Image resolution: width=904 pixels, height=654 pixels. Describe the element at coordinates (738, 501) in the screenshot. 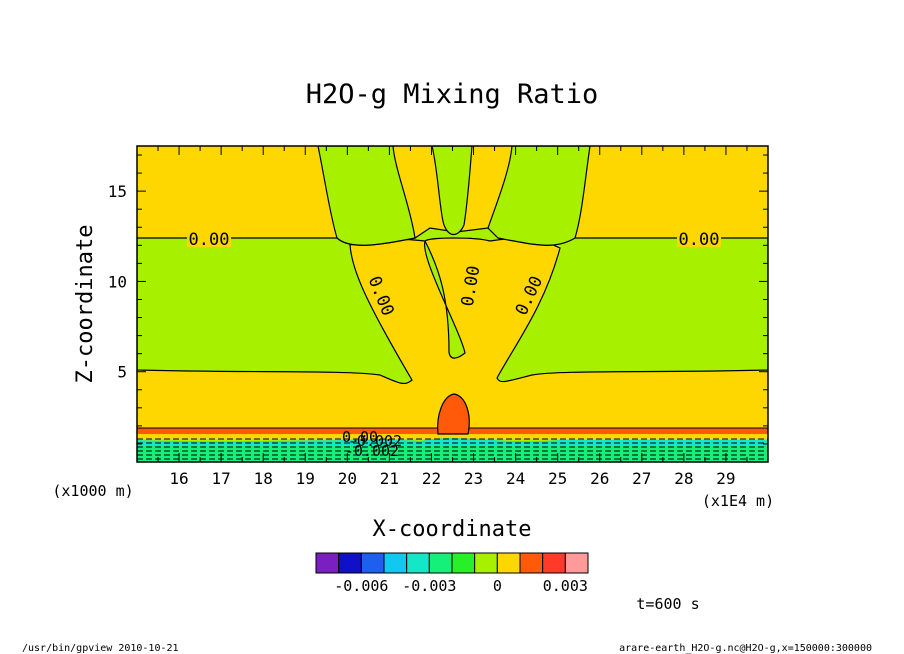

I see `x-axis-unit: (x1E4 m)` at that location.